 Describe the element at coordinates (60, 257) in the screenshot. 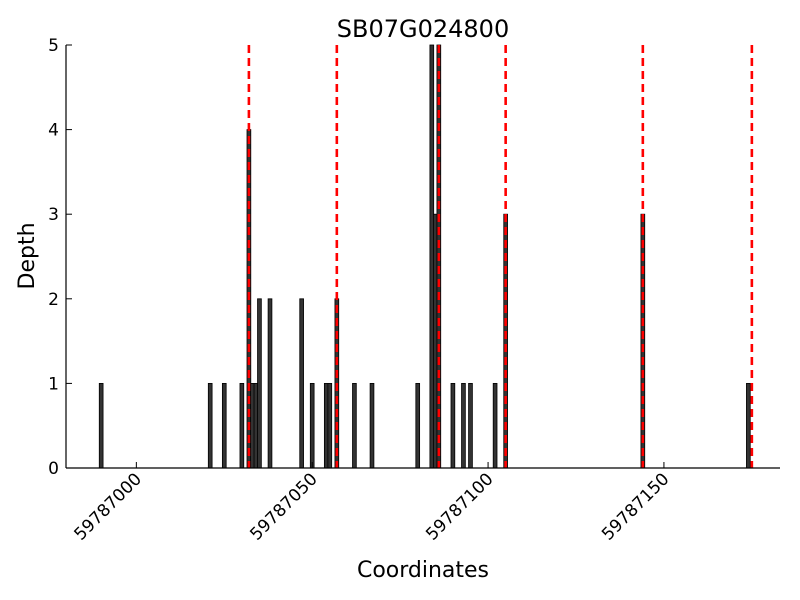

I see `y-ticks-layer: 0 1 2 3 4 5` at that location.